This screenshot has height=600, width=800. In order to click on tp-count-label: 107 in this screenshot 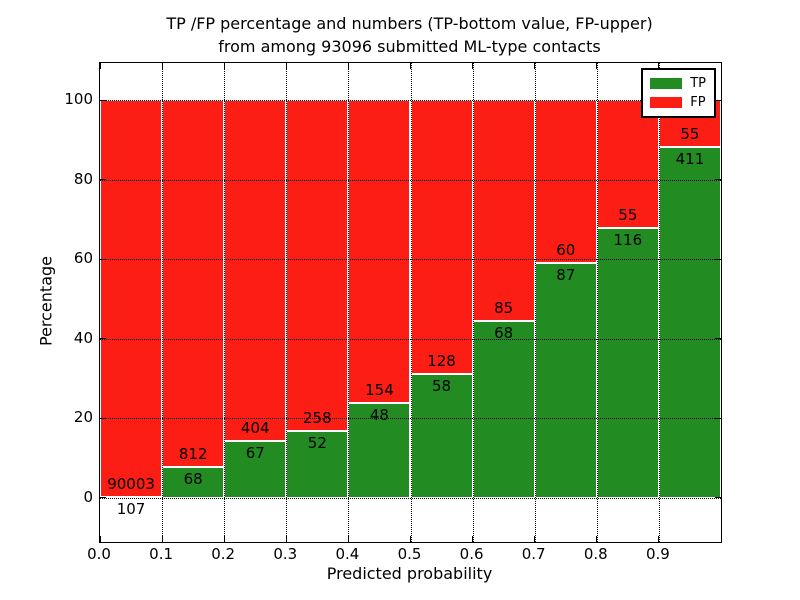, I will do `click(131, 509)`.